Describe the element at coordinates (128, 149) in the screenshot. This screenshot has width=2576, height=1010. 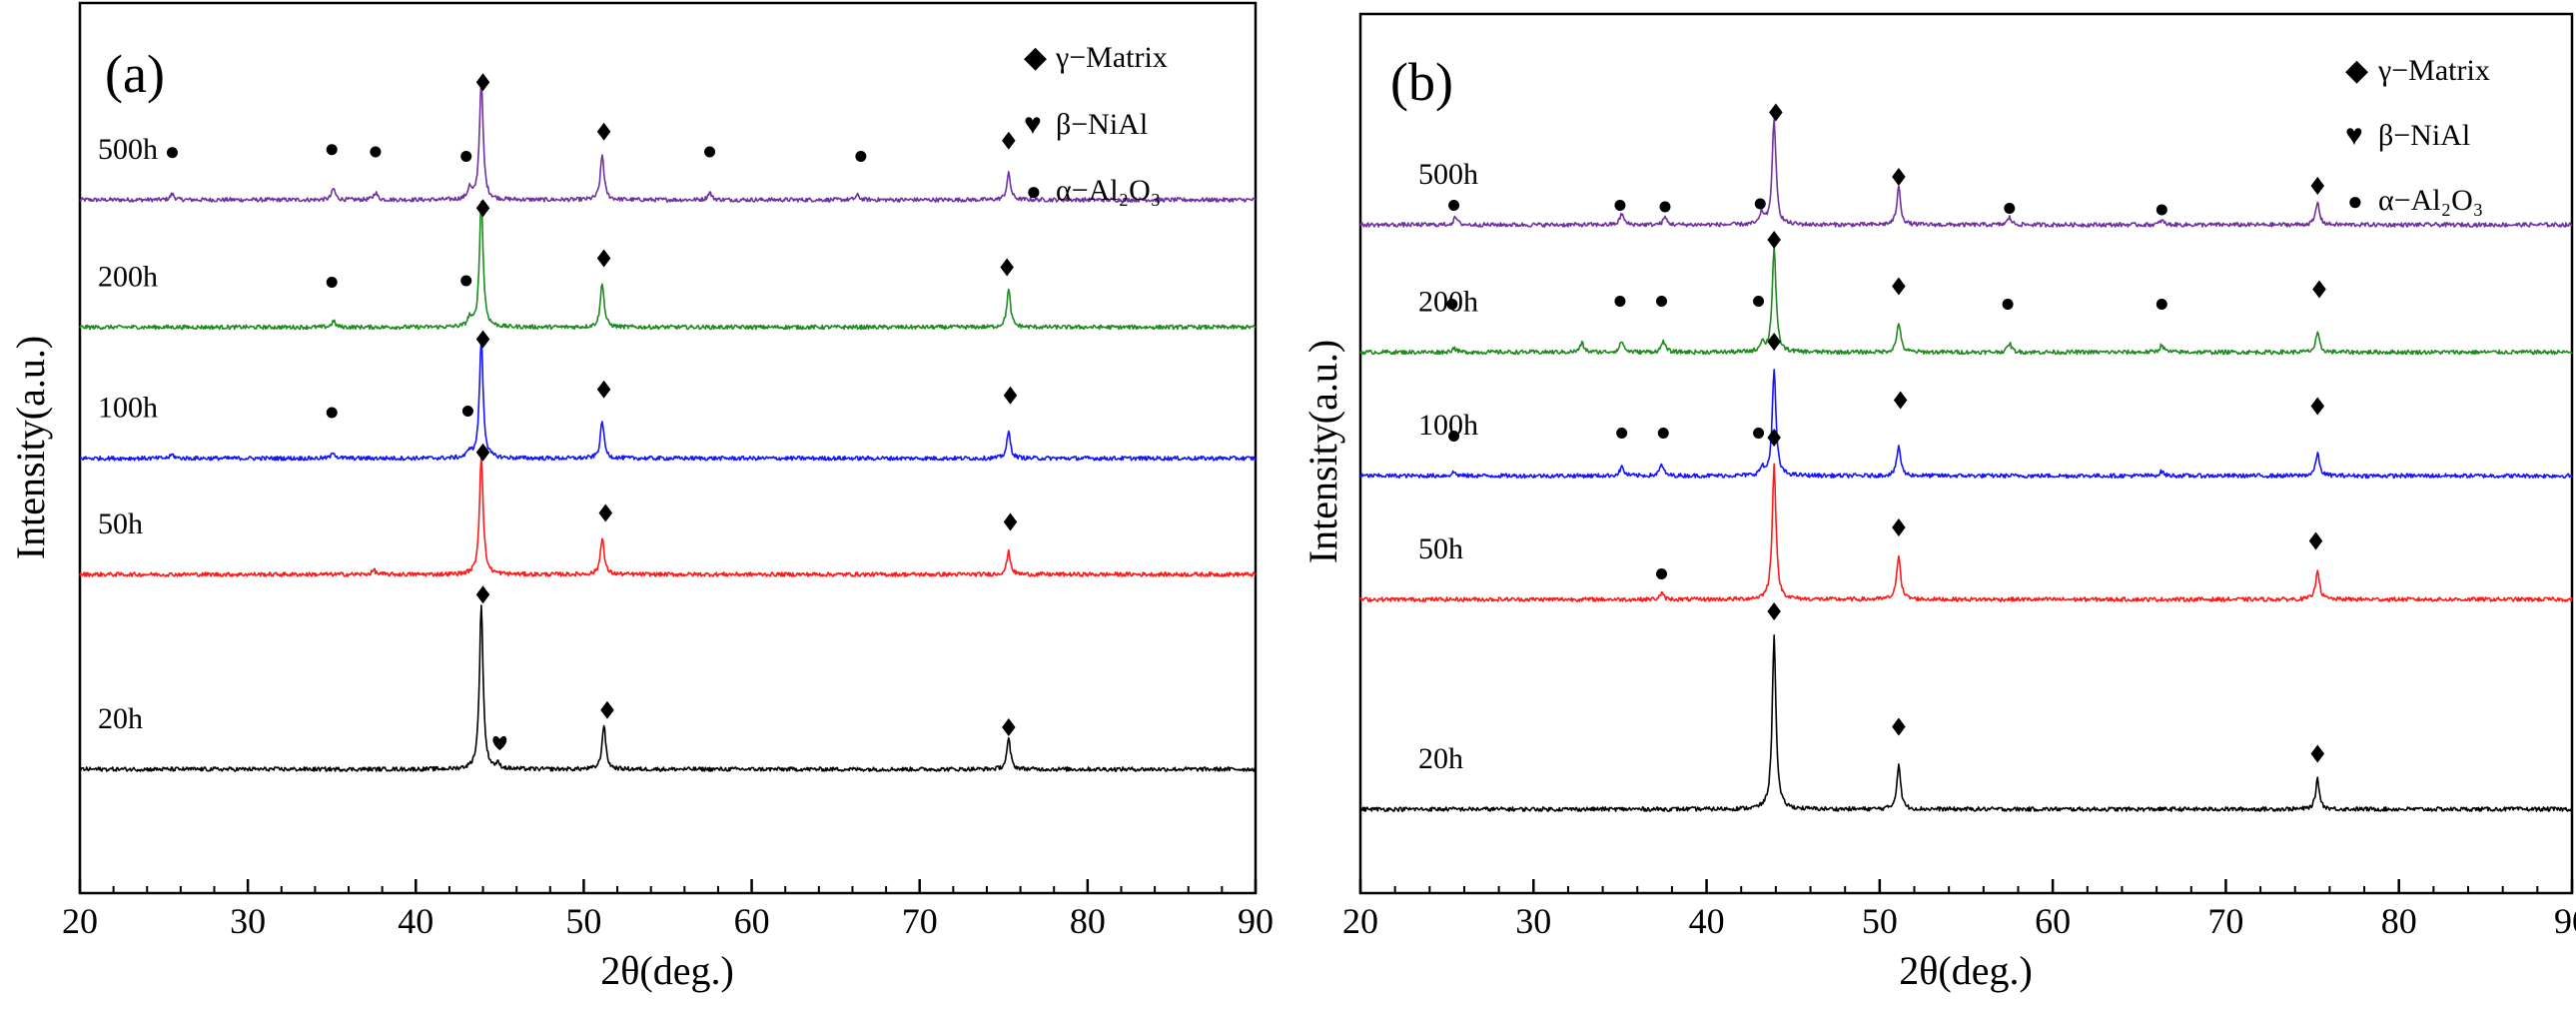
I see `series-label-500h: 500h` at that location.